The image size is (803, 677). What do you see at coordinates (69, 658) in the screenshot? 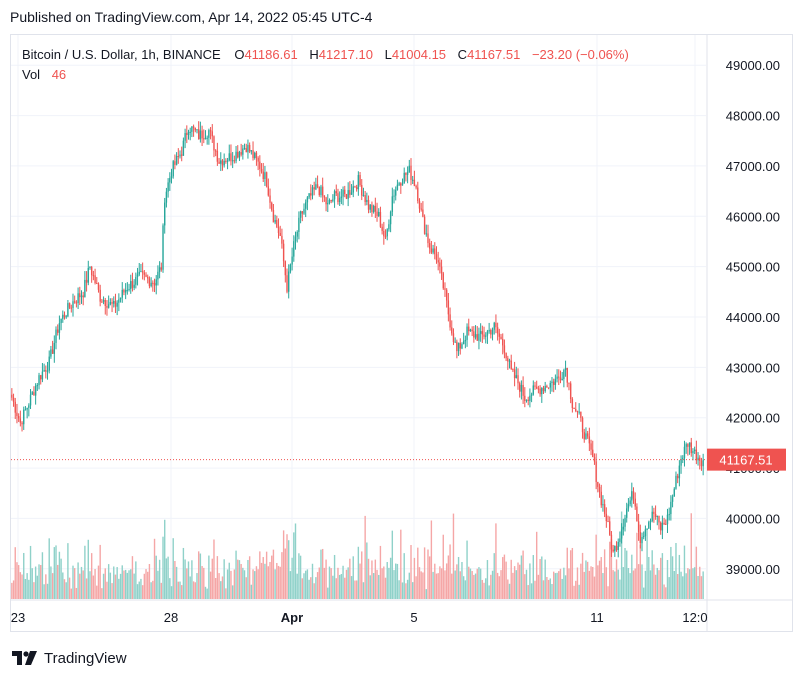
I see `tradingview-logo: TradingView` at bounding box center [69, 658].